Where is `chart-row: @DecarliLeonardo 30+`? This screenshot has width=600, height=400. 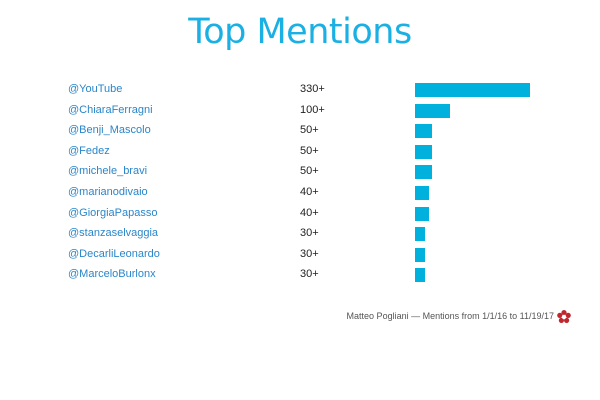
chart-row: @DecarliLeonardo 30+ is located at coordinates (300, 256).